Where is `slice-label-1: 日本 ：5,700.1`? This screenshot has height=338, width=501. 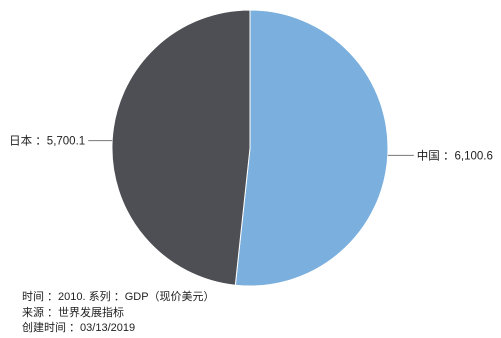
slice-label-1: 日本 ：5,700.1 is located at coordinates (47, 141).